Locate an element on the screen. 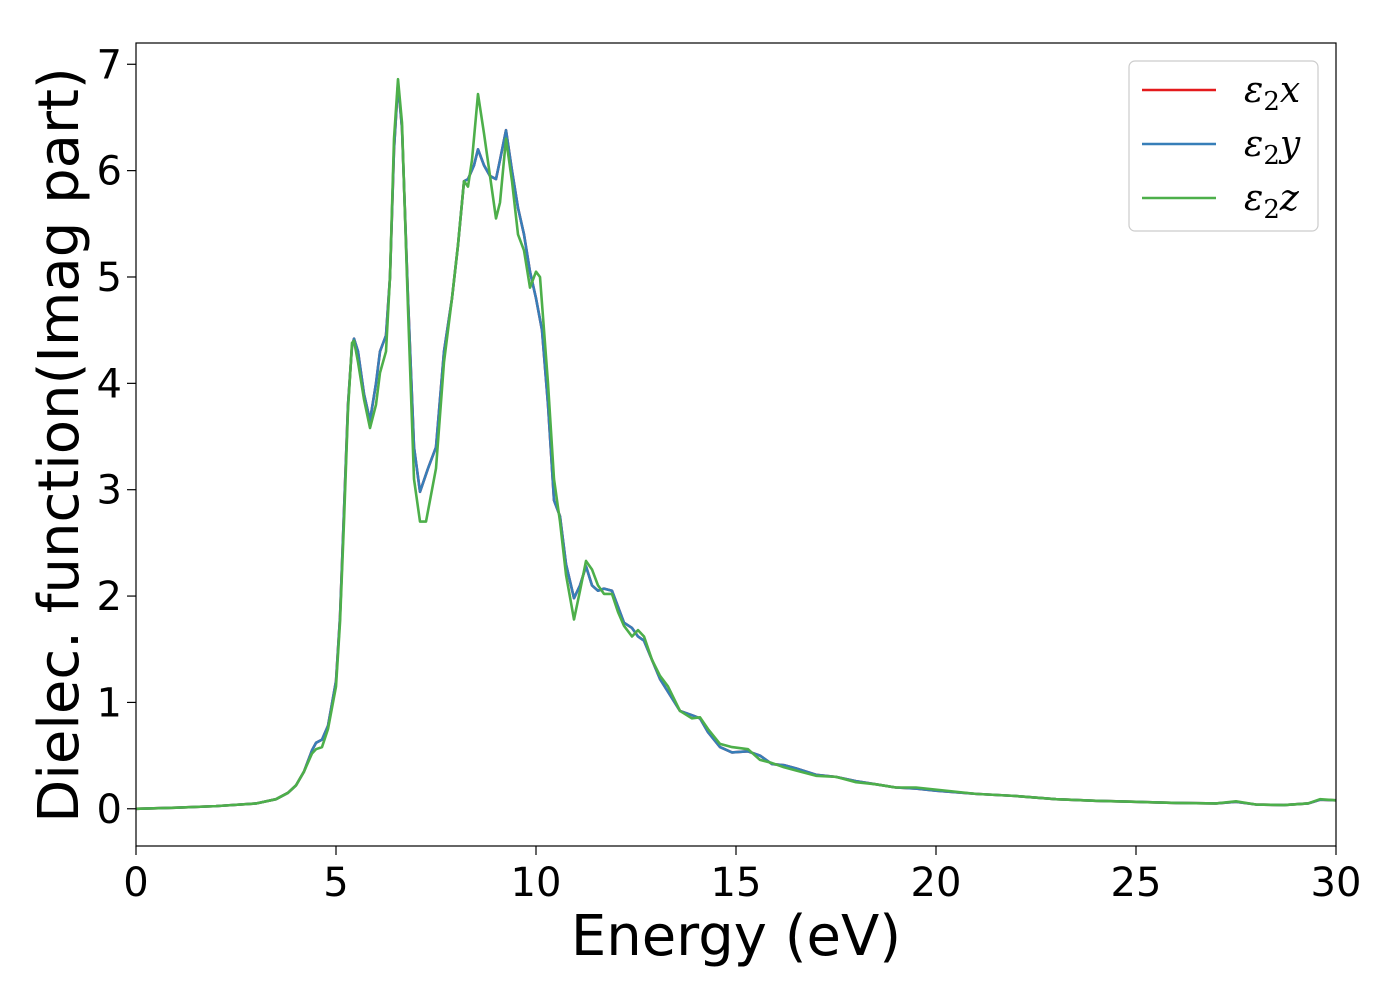 The height and width of the screenshot is (1000, 1400). x-tick-label: 30 is located at coordinates (1336, 883).